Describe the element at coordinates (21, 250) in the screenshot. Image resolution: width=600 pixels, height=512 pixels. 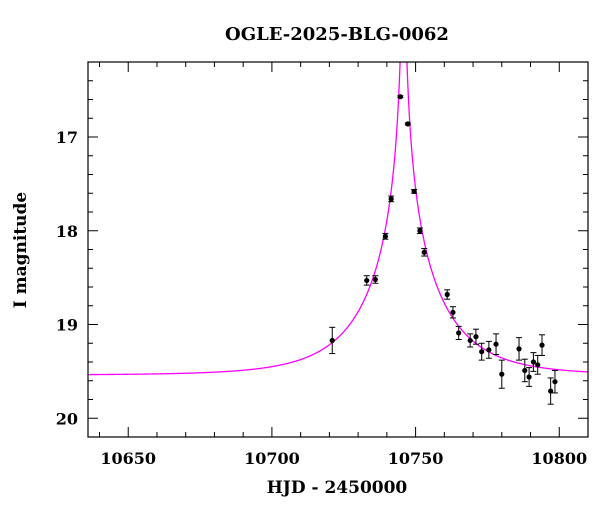
I see `y-axis-label: I magnitude` at that location.